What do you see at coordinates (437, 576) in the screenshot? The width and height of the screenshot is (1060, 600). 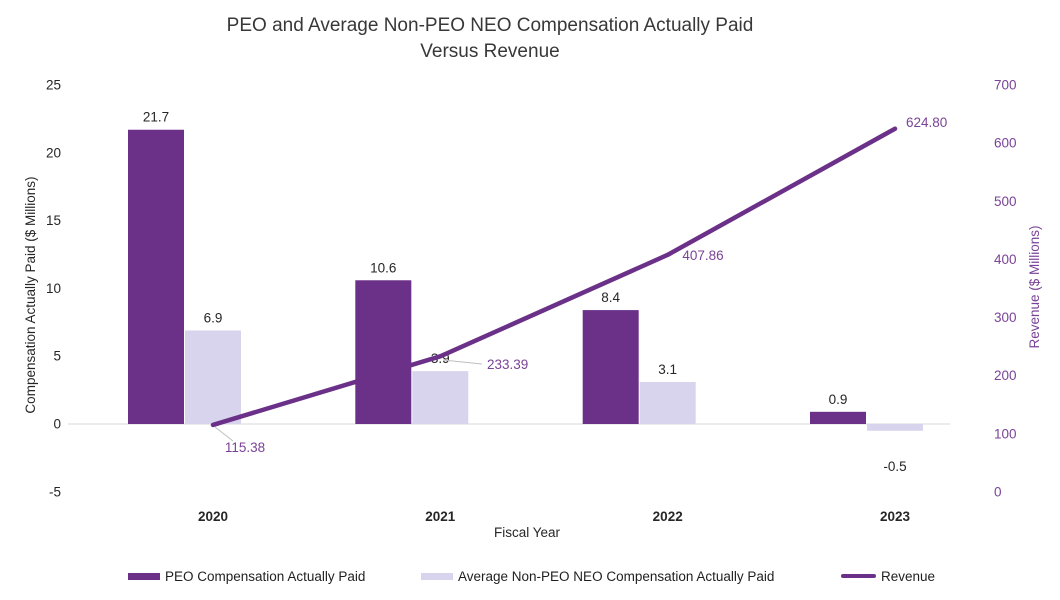 I see `nonpeo-bar-swatch-icon` at bounding box center [437, 576].